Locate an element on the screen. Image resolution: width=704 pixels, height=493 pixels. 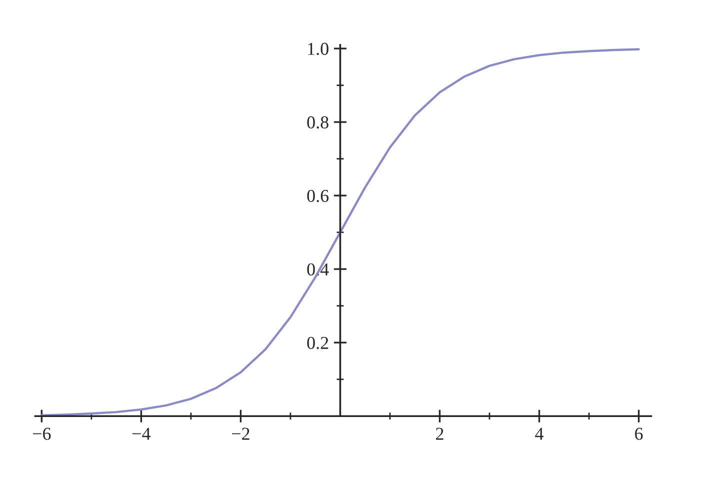
x-tick-label: 6 is located at coordinates (639, 434).